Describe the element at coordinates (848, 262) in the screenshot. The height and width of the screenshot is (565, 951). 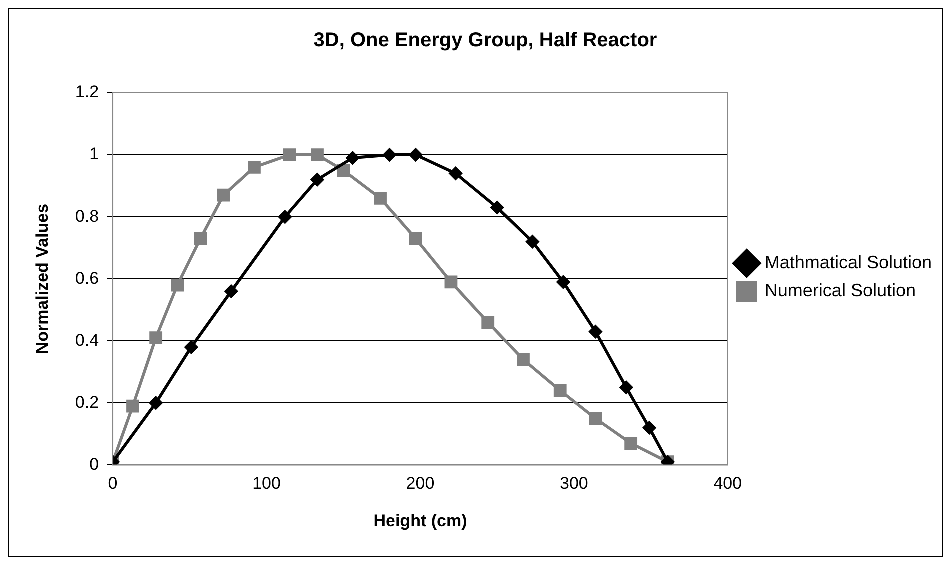
I see `legend-label: Mathmatical Solution` at that location.